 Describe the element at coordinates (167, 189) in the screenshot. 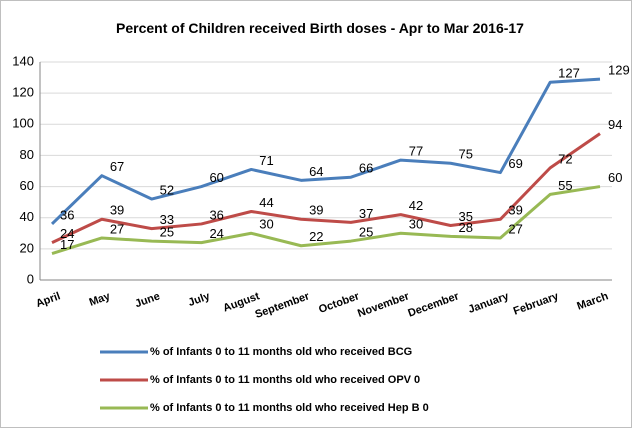

I see `data-label: 52` at that location.